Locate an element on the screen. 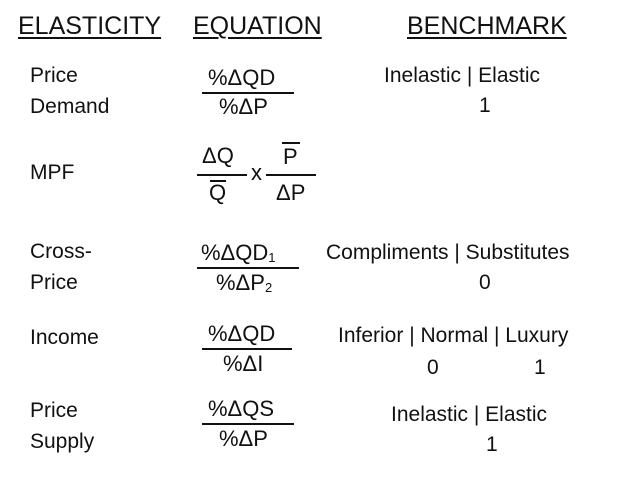 The image size is (638, 479). mpf-right-denominator: ΔP is located at coordinates (291, 192).